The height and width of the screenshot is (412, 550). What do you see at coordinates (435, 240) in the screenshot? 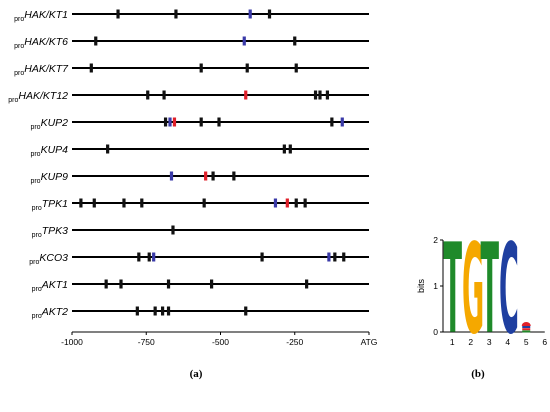
I see `logo-y-tick-label: 2` at bounding box center [435, 240].